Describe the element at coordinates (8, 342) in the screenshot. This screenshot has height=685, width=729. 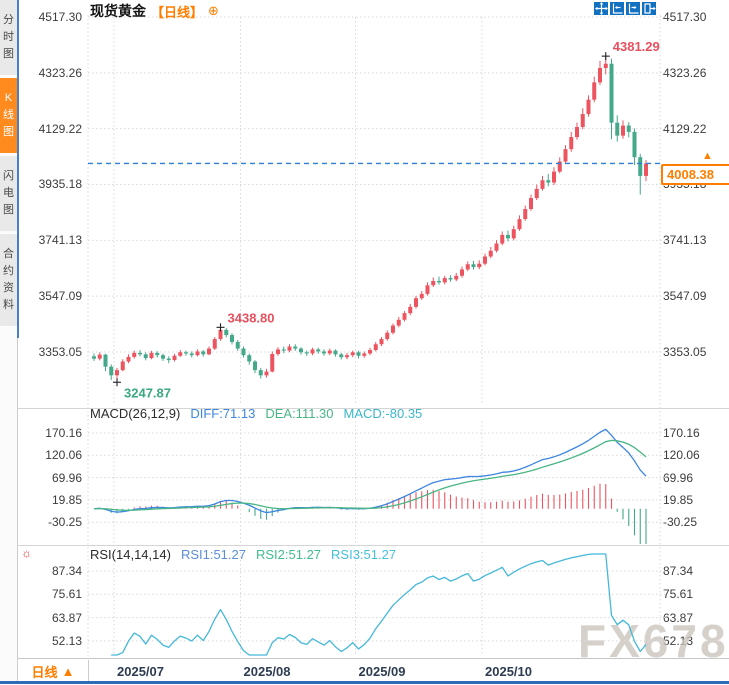
I see `sidebar: 分时图 K线图 闪电图 合约资料` at that location.